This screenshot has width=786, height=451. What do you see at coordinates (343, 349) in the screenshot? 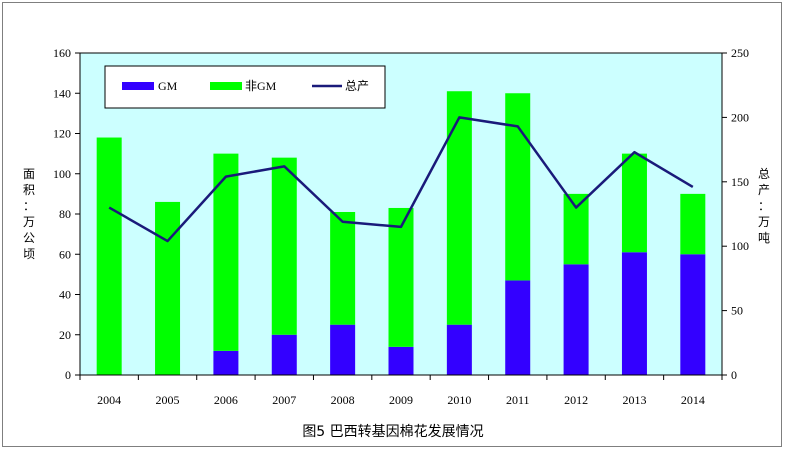
I see `bar-gm-2008` at bounding box center [343, 349].